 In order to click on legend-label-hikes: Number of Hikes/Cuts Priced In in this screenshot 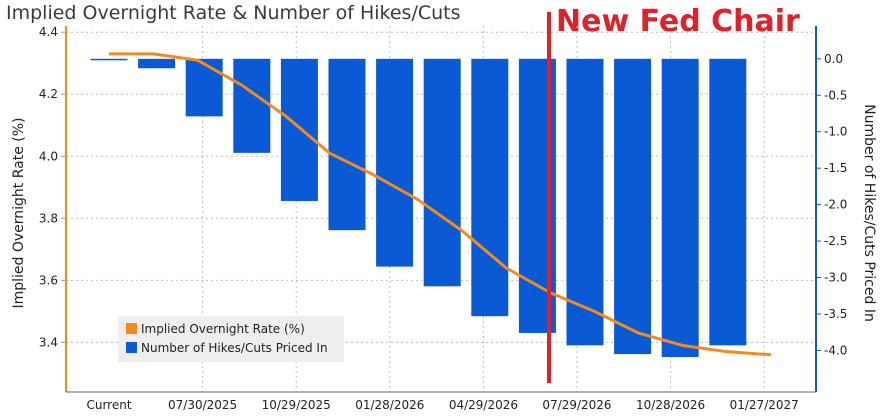, I will do `click(234, 348)`.